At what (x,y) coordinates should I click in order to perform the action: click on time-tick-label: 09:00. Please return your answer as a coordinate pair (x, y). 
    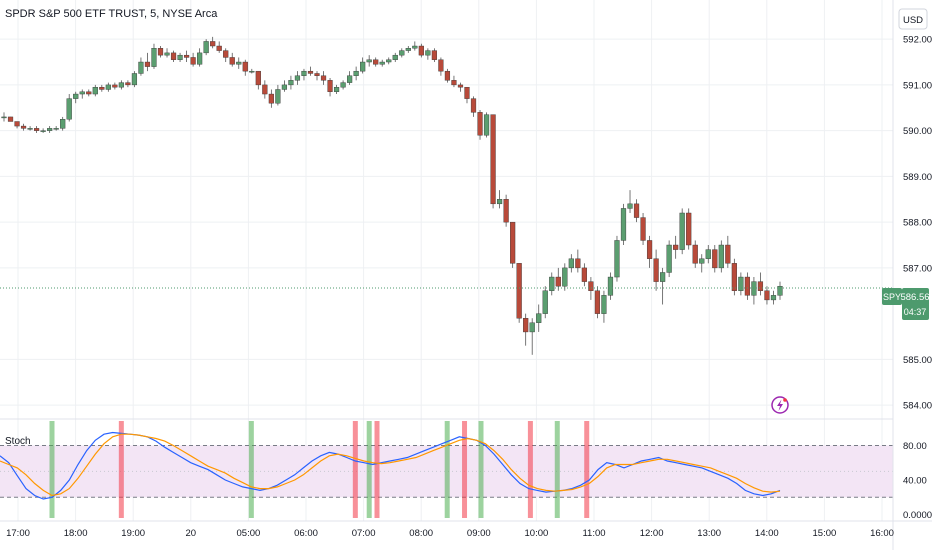
    Looking at the image, I should click on (479, 533).